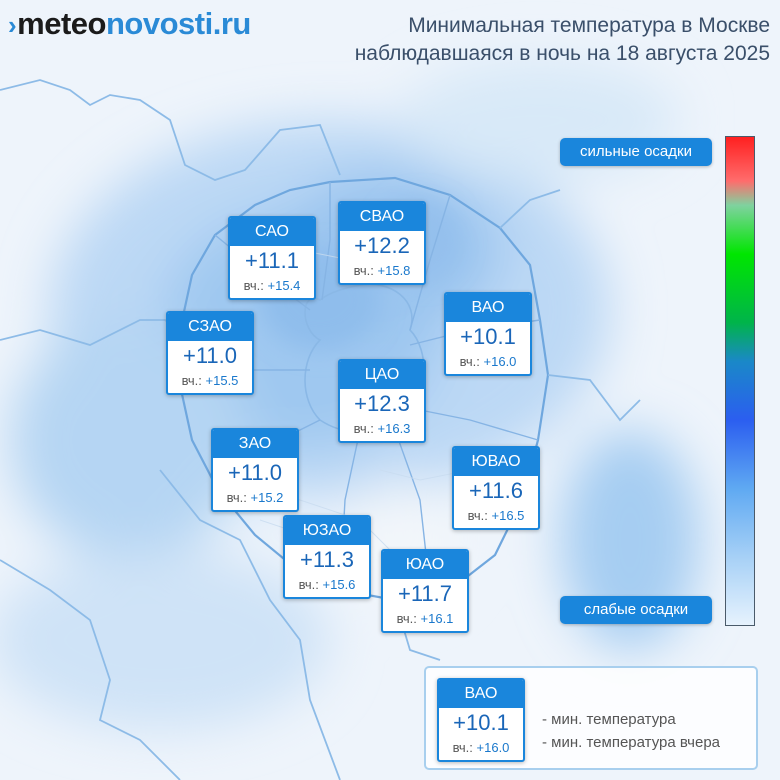 The height and width of the screenshot is (780, 780). I want to click on district-card-svao: СВАО +12.2 вч.: +15.8, so click(382, 243).